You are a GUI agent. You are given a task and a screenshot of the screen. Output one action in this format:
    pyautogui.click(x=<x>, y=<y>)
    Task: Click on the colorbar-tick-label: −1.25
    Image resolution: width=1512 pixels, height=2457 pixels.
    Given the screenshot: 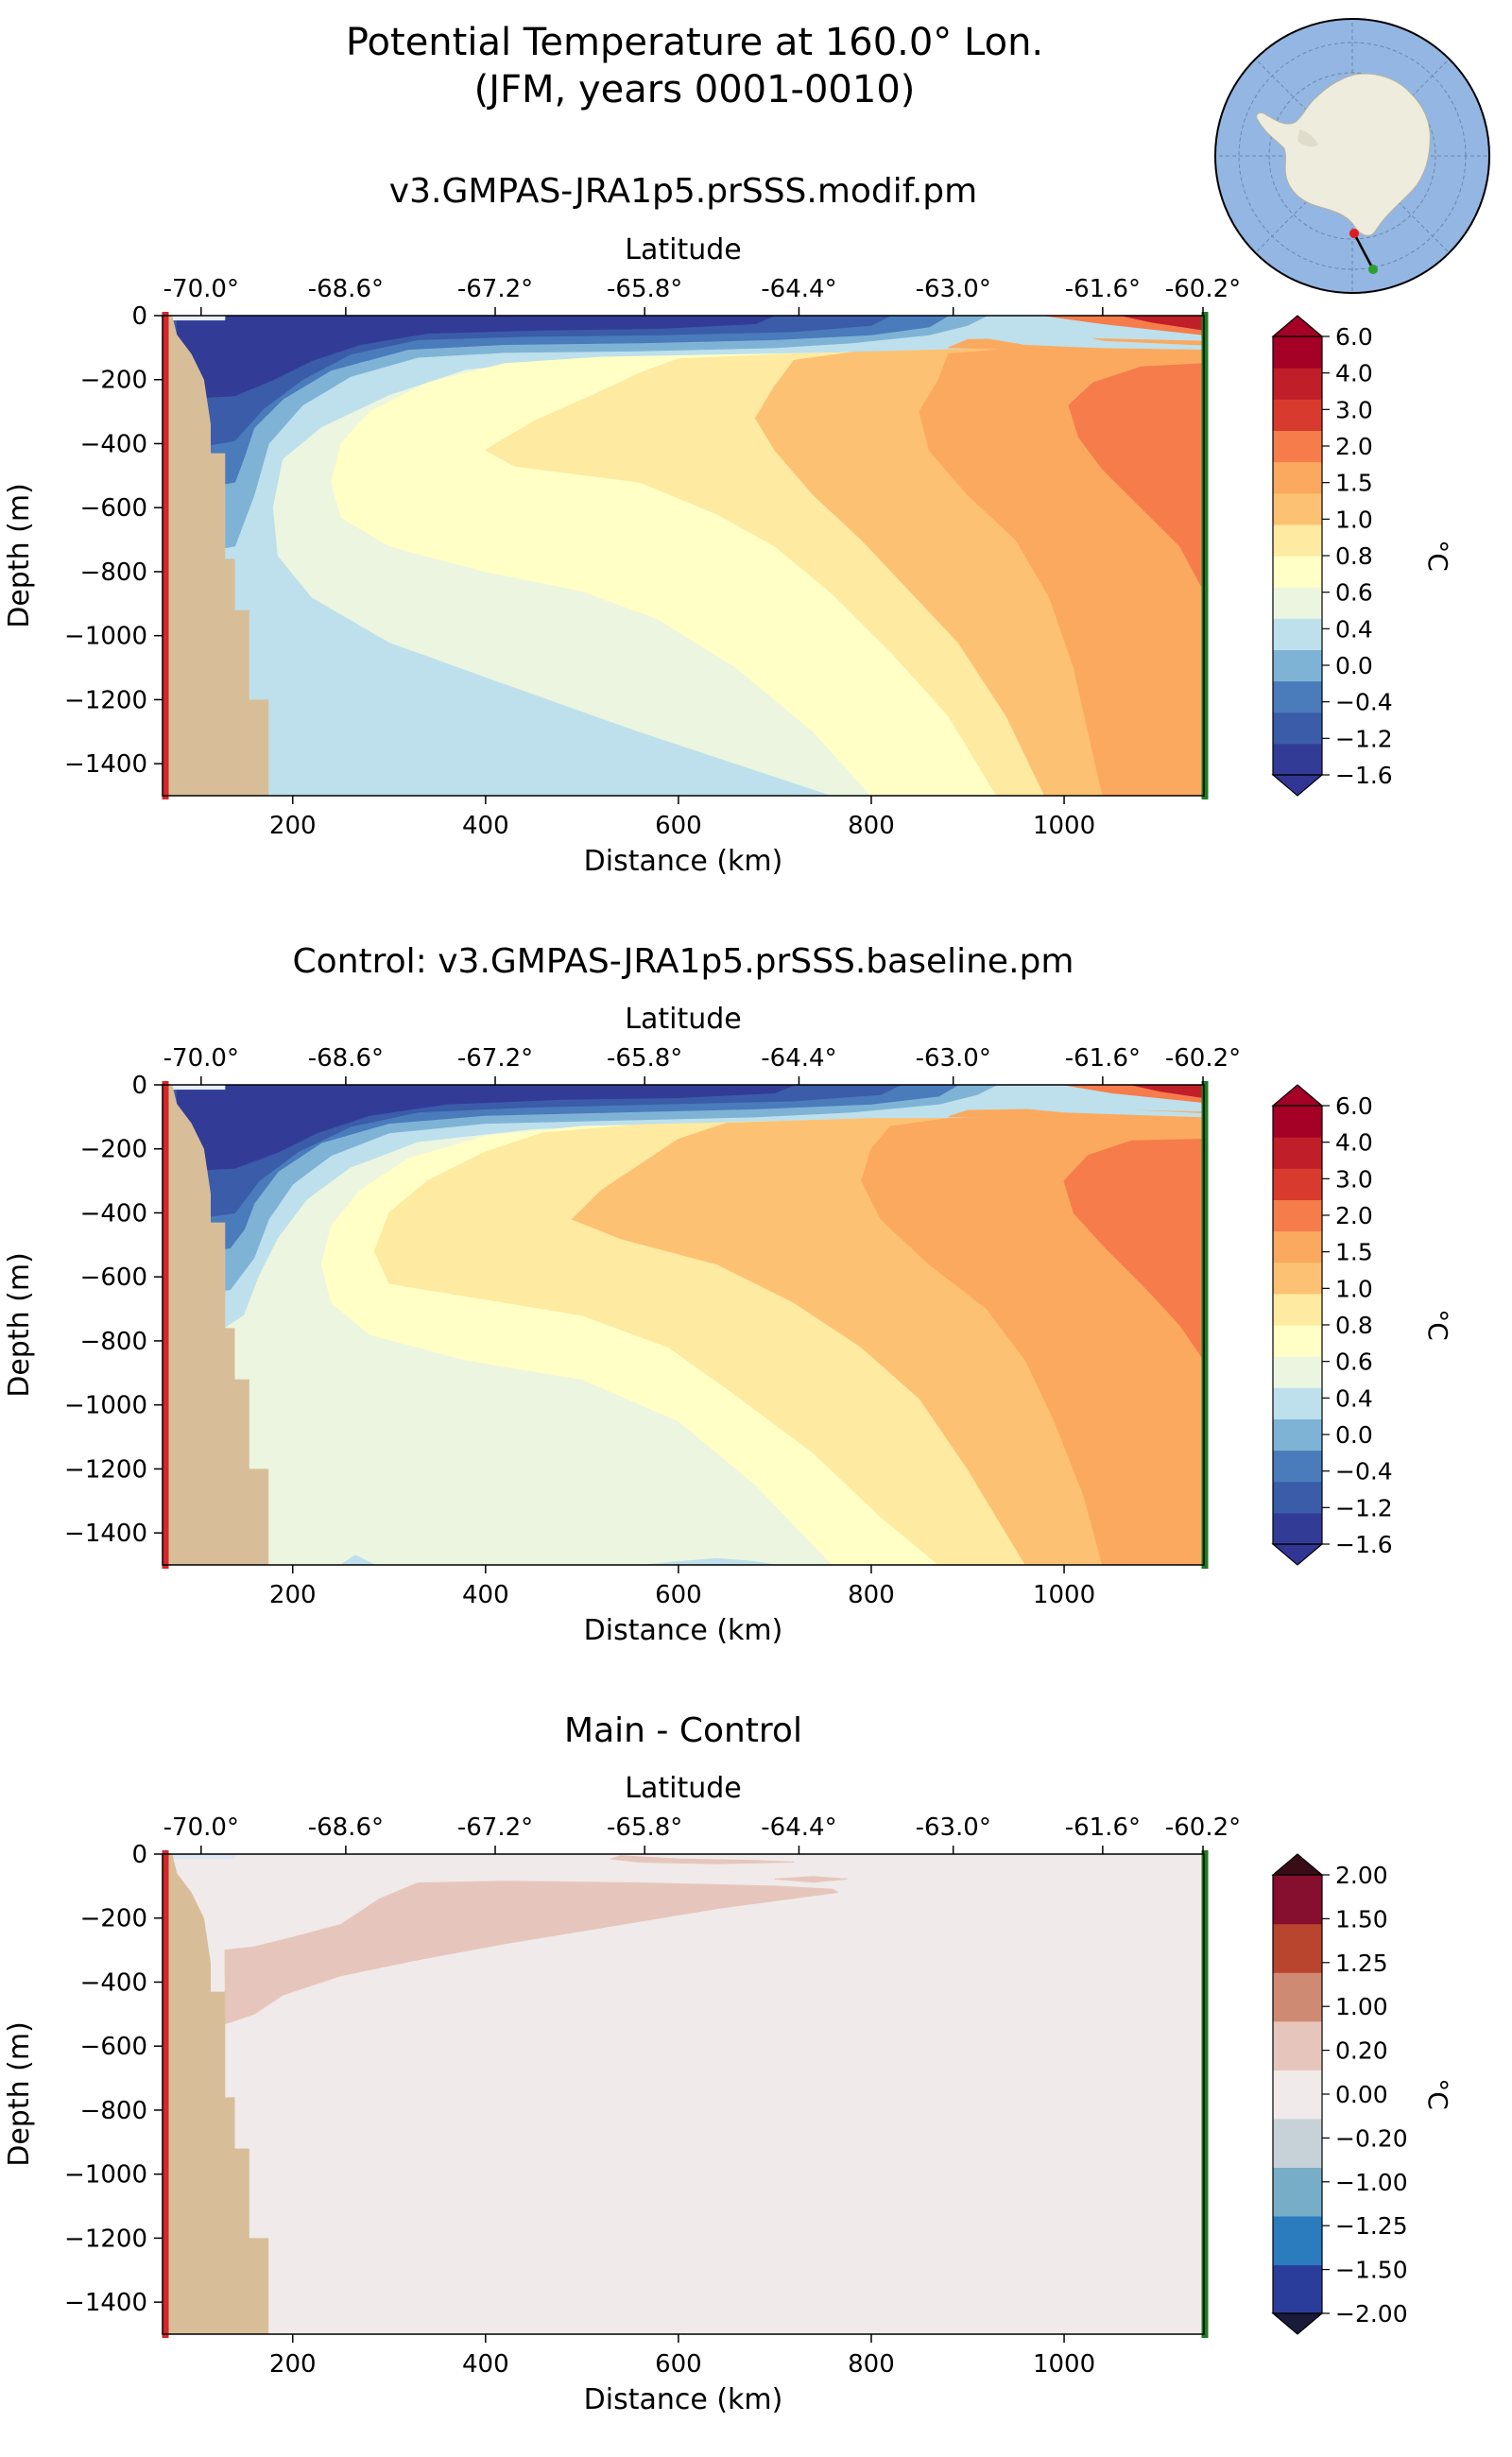 What is the action you would take?
    pyautogui.click(x=1371, y=2226)
    